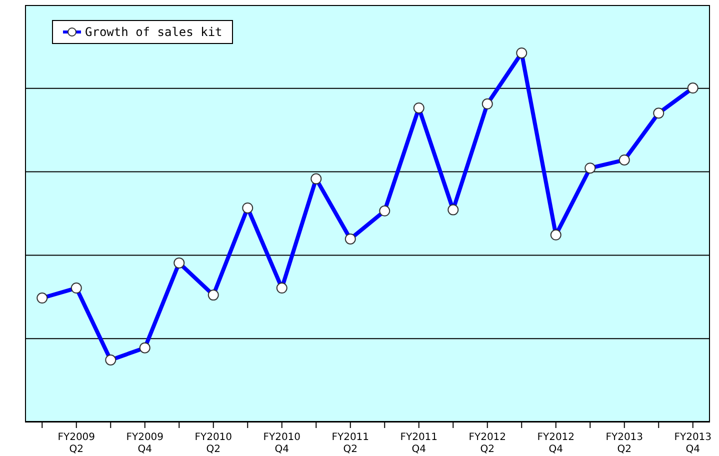 This screenshot has width=719, height=456. I want to click on x-tick-label: FY2010 Q2, so click(213, 443).